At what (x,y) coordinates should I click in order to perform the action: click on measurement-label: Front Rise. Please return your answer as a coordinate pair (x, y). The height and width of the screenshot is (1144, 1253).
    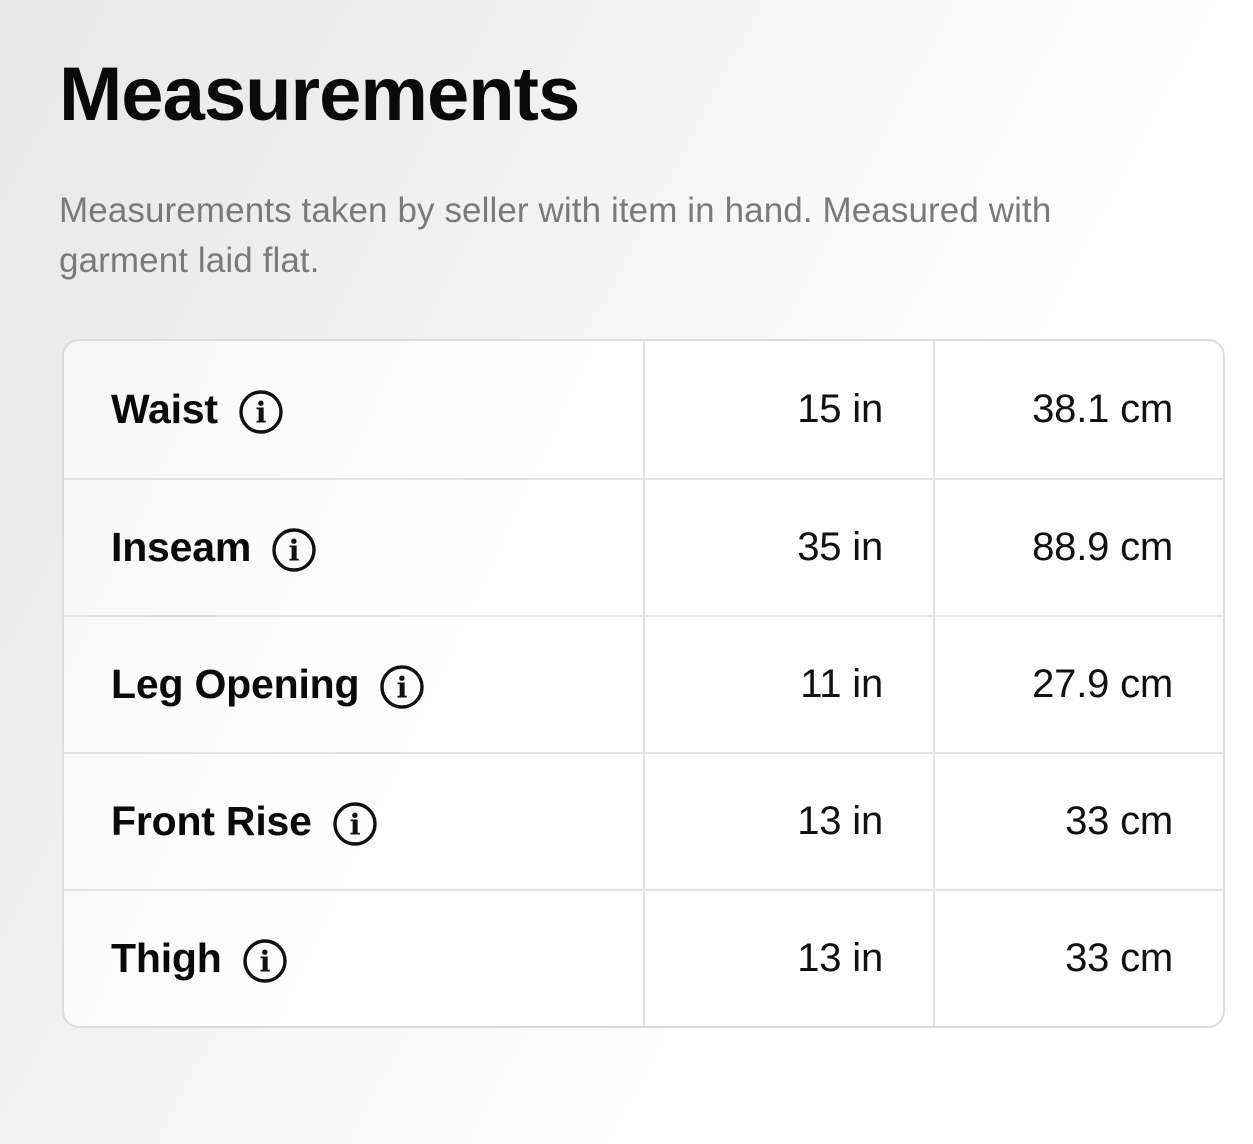
    Looking at the image, I should click on (211, 820).